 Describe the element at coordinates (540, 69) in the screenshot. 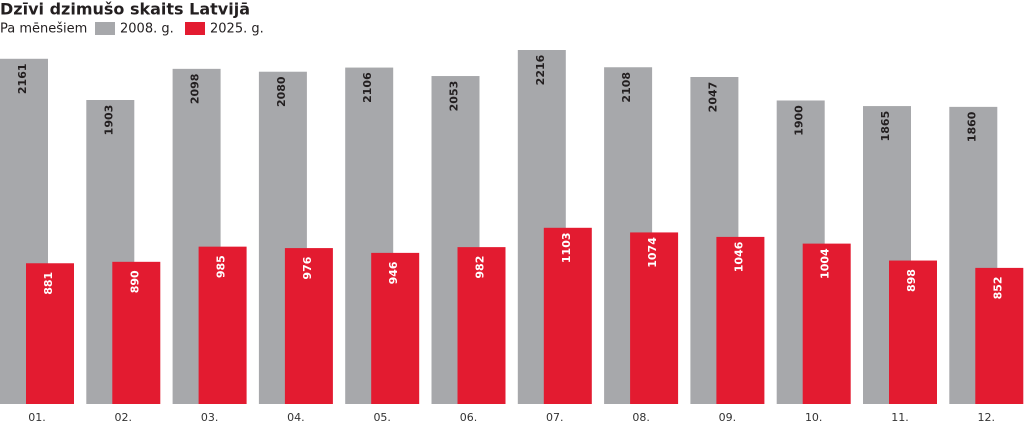

I see `value-label: 2216` at that location.